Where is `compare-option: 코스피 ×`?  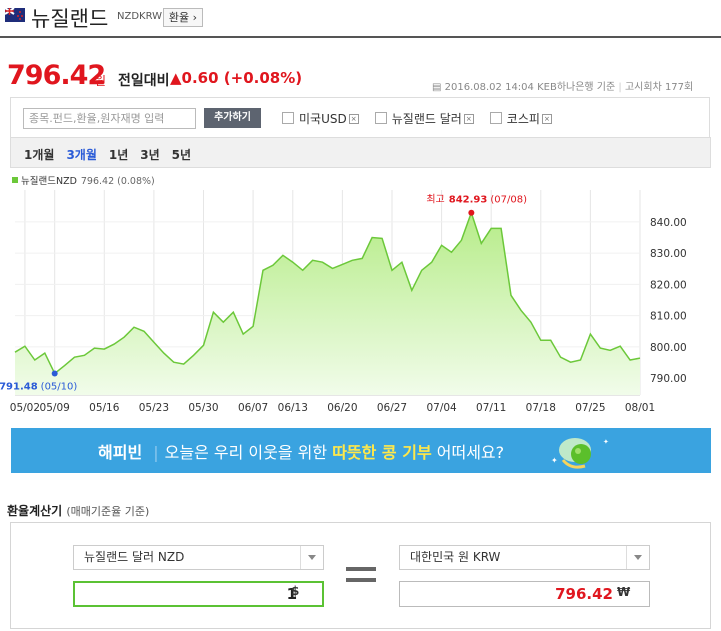
compare-option: 코스피 × is located at coordinates (520, 119).